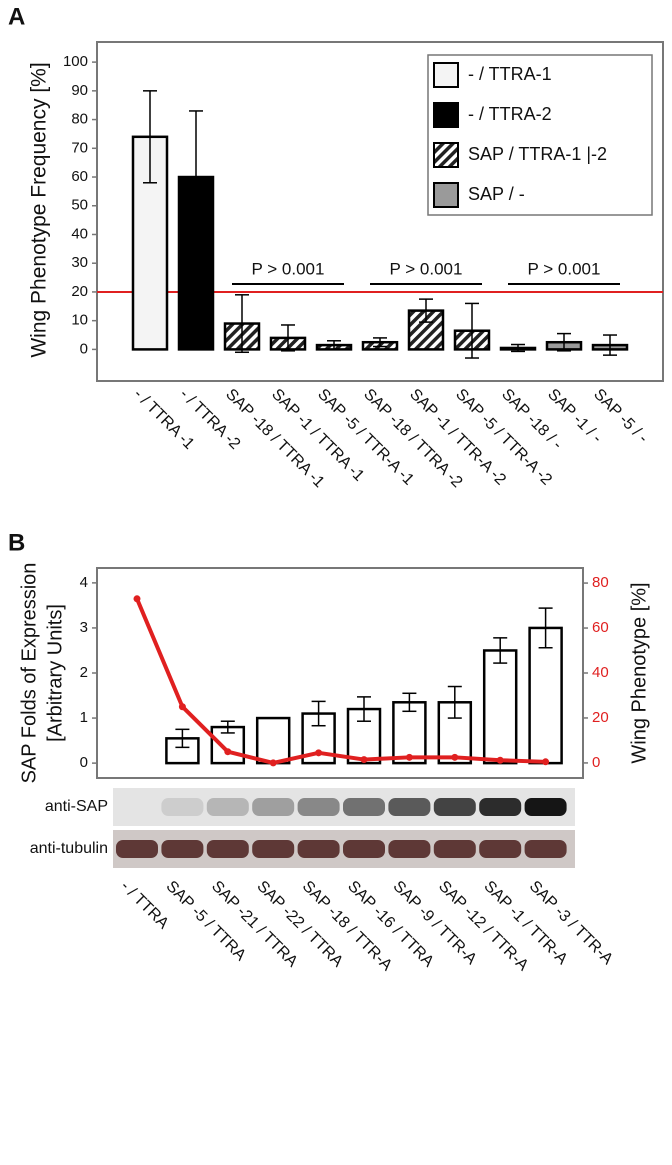 The width and height of the screenshot is (672, 1165). Describe the element at coordinates (79, 320) in the screenshot. I see `y-tick-label: 10` at that location.